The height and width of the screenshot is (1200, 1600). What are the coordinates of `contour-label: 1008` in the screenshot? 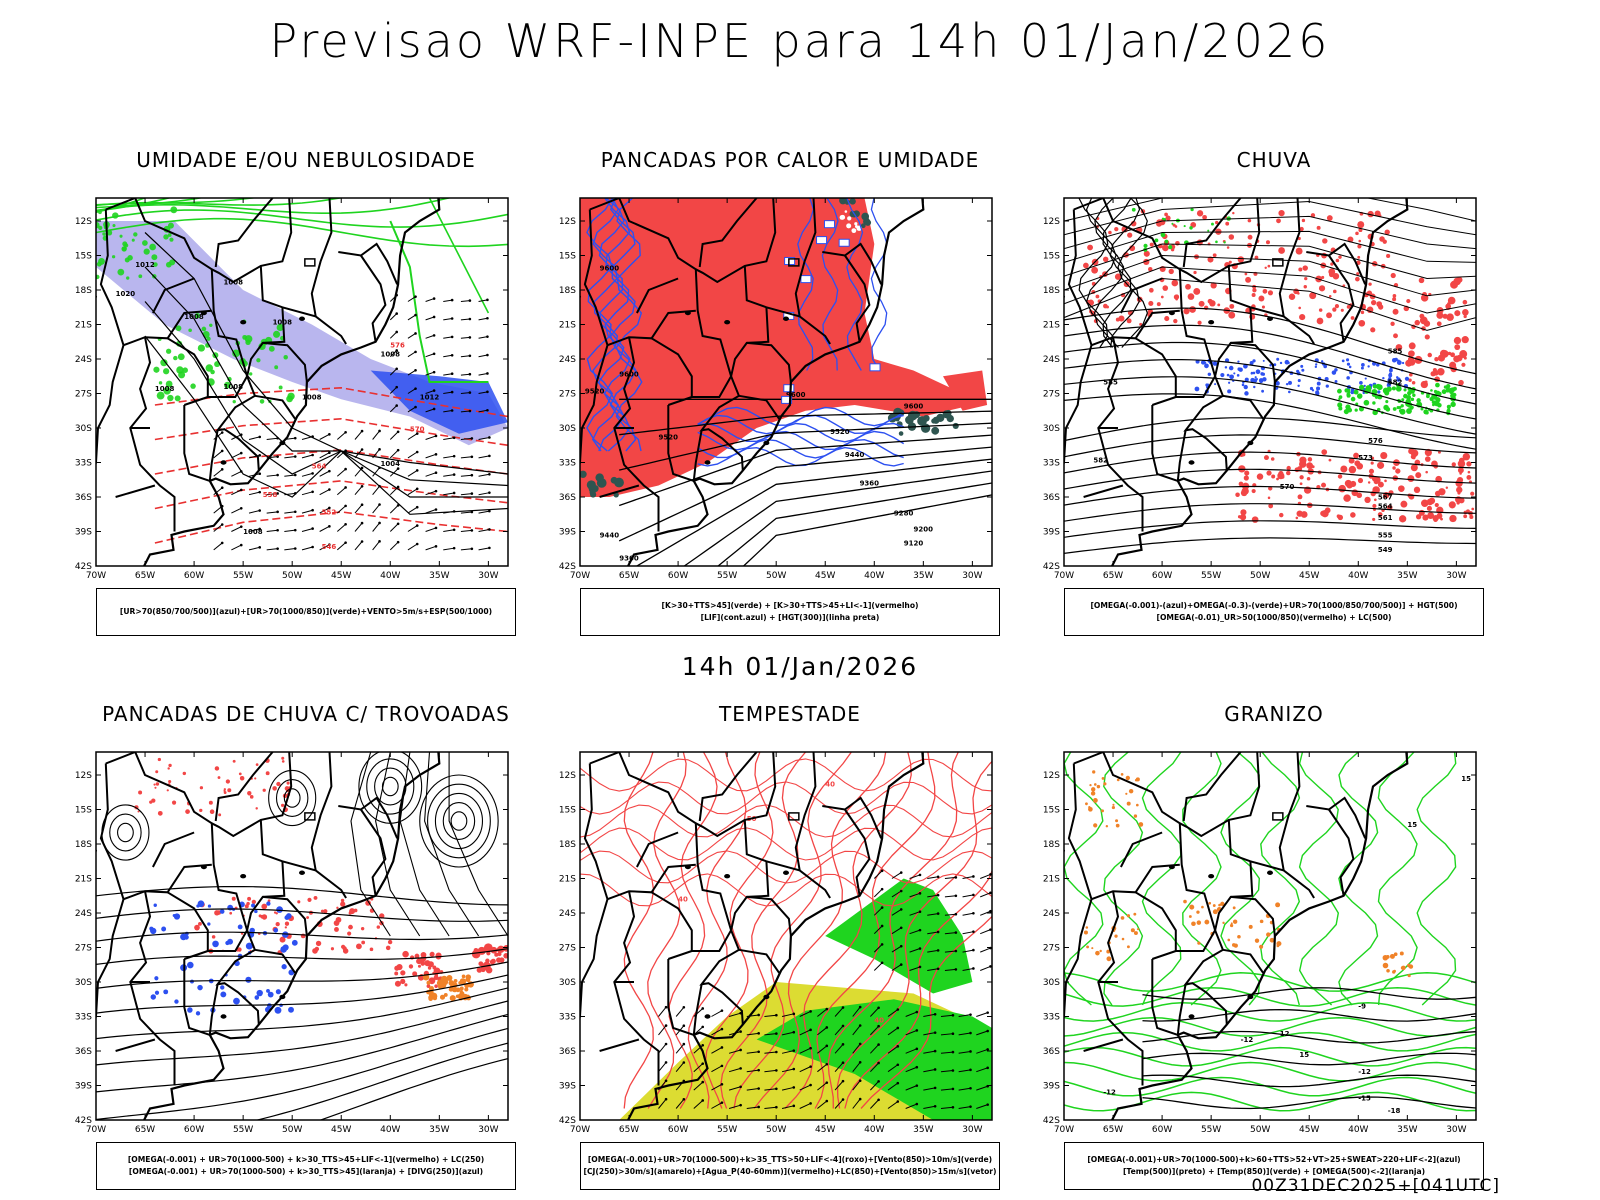 It's located at (253, 532).